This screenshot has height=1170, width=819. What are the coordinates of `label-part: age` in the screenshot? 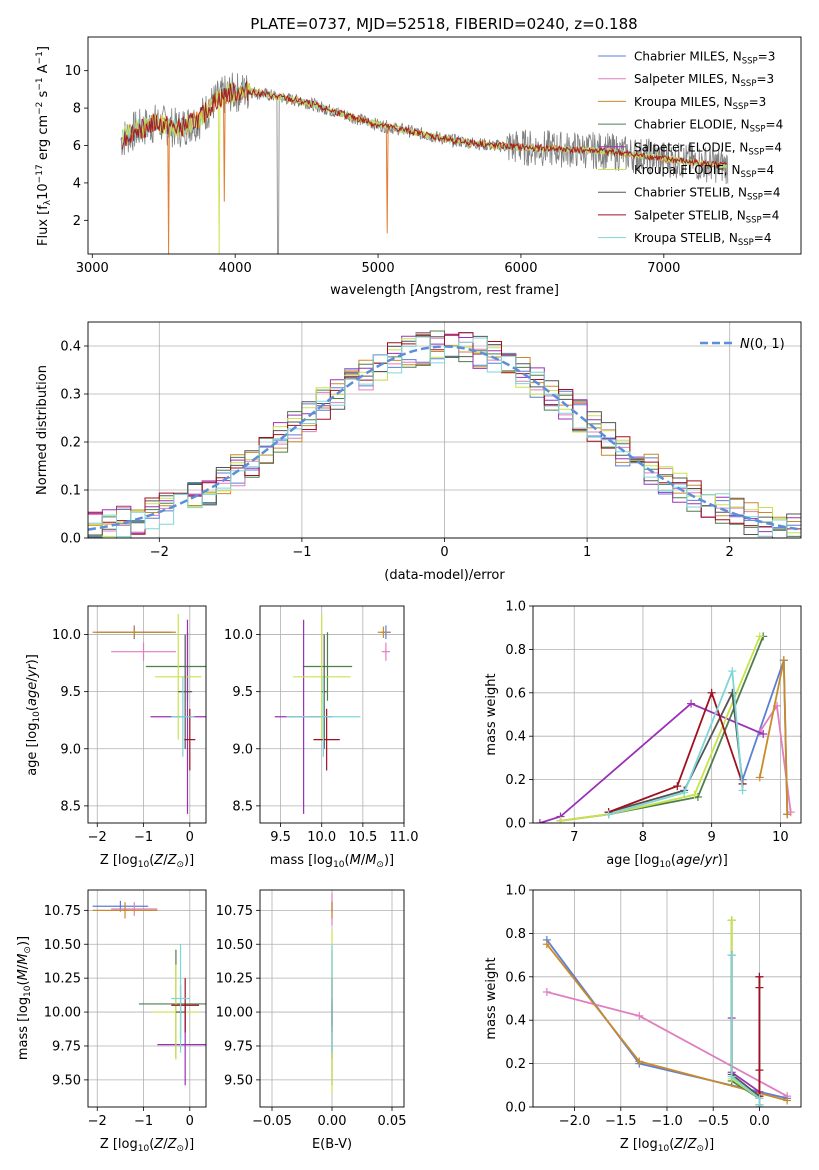 It's located at (688, 860).